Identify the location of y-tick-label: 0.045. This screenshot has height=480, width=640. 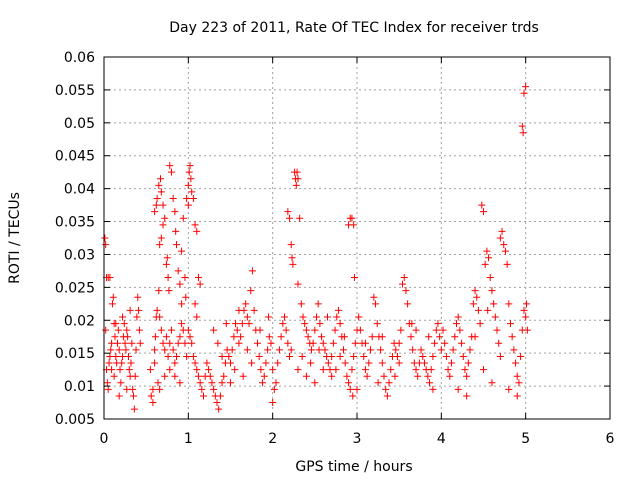
(75, 157).